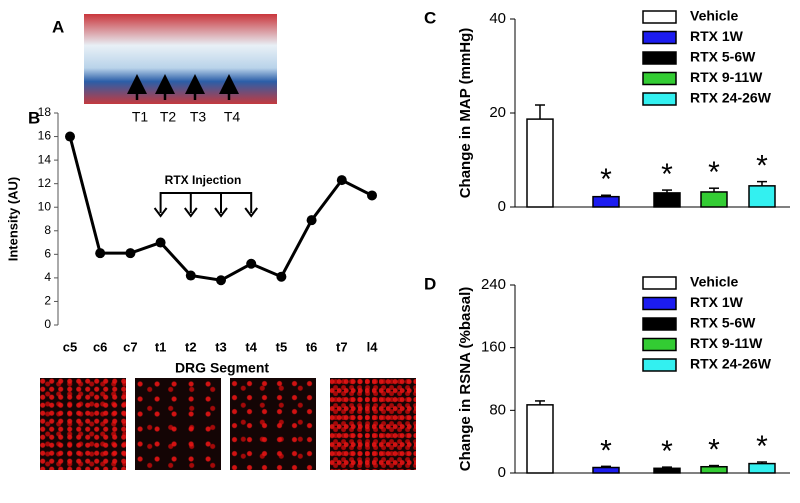 Image resolution: width=800 pixels, height=503 pixels. Describe the element at coordinates (168, 117) in the screenshot. I see `vertebra-label: T2` at that location.